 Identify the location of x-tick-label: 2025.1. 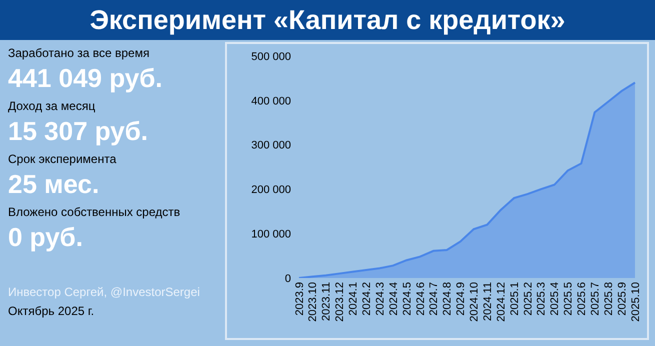
(514, 299).